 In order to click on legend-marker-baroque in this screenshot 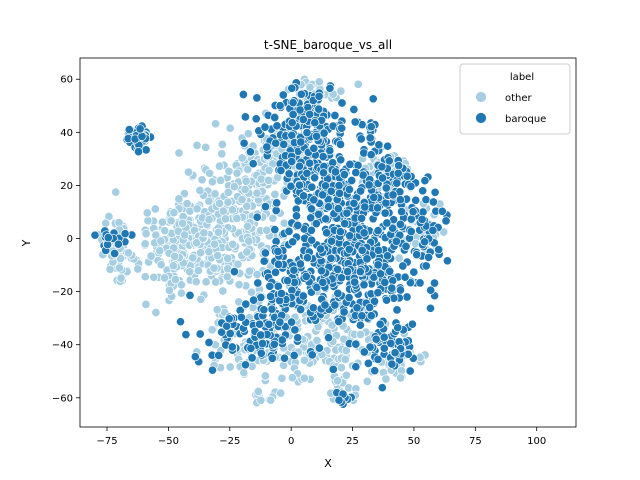, I will do `click(481, 118)`.